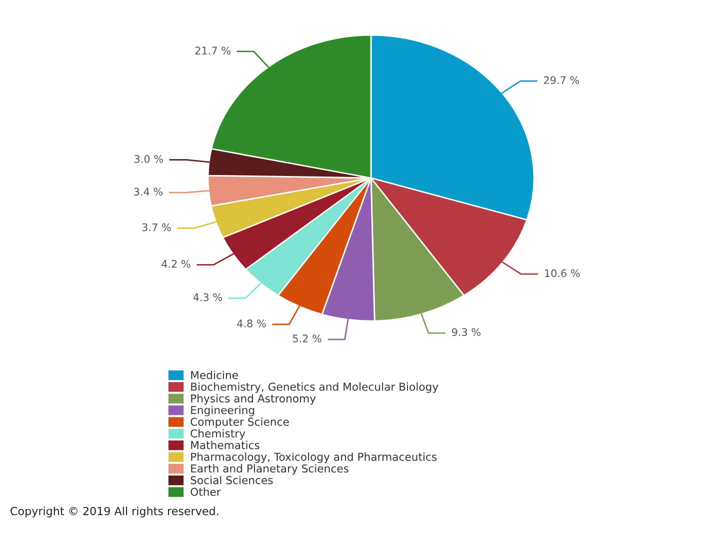 This screenshot has height=548, width=723. Describe the element at coordinates (148, 158) in the screenshot. I see `data-label: 3.0 %` at that location.